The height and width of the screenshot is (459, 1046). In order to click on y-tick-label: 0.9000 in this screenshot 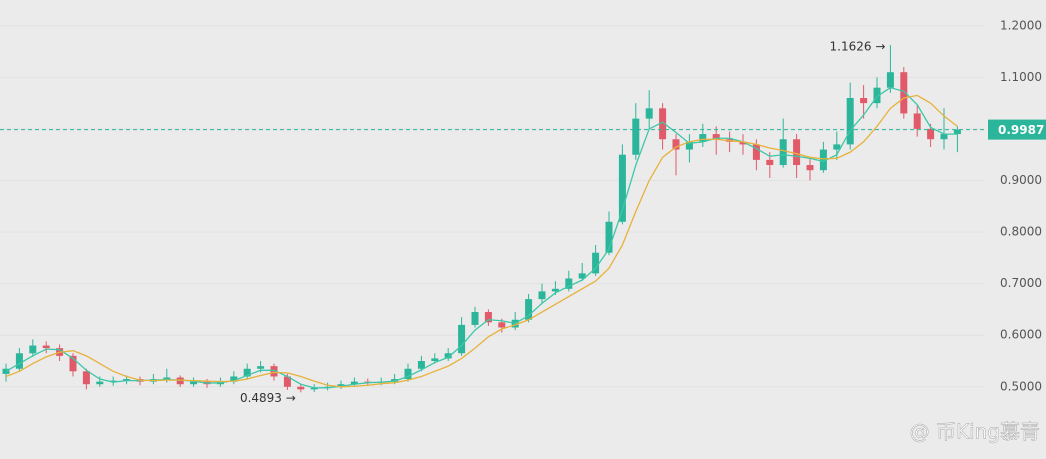, I will do `click(1021, 180)`.